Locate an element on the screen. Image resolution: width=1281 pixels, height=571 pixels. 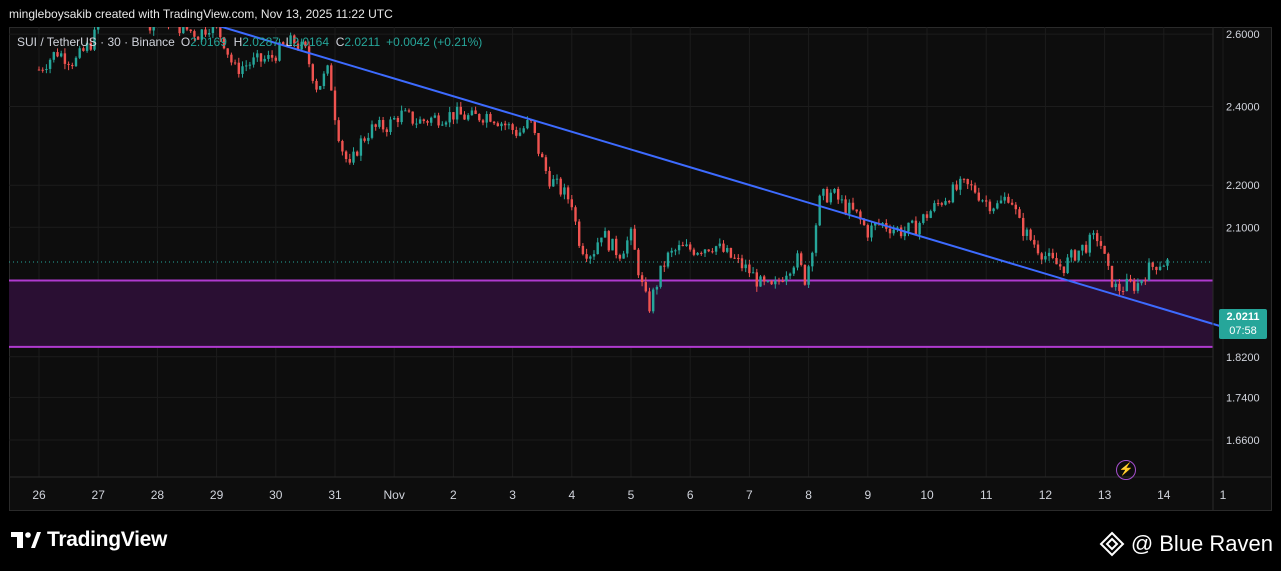
high-label: H is located at coordinates (238, 42).